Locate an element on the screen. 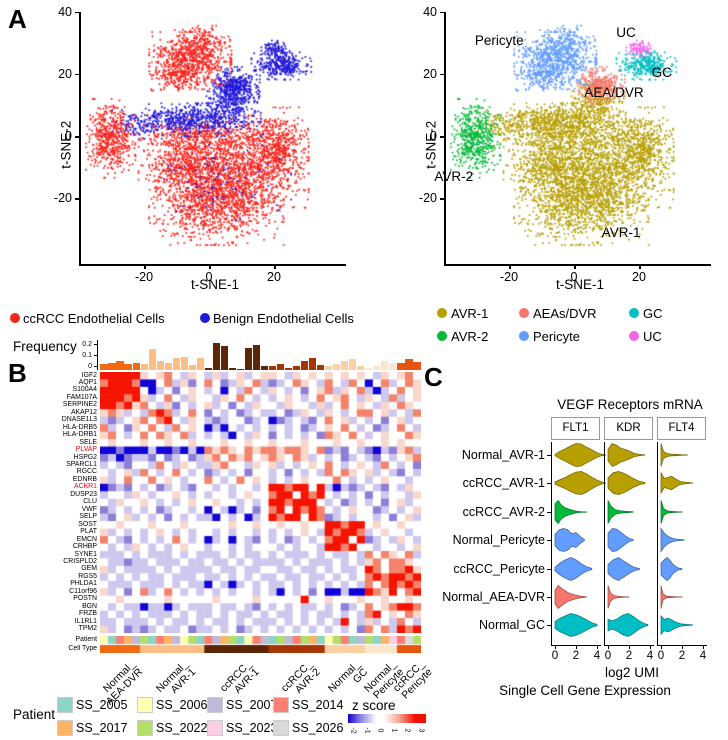 The width and height of the screenshot is (728, 740). tsne-left-y-tick-label: -20 is located at coordinates (62, 198).